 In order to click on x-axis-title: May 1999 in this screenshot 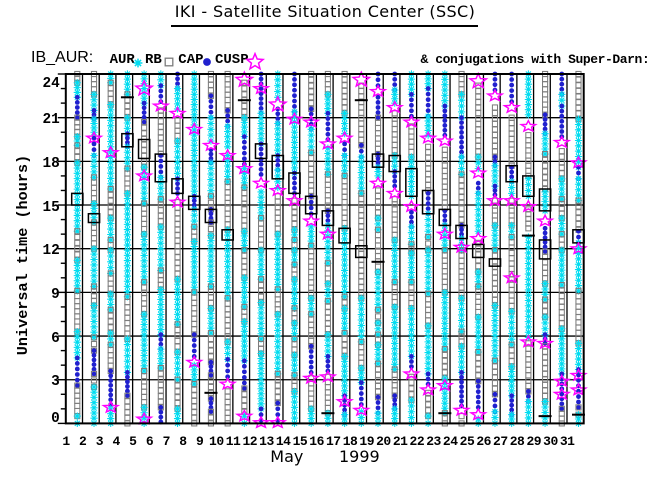, I will do `click(325, 456)`.